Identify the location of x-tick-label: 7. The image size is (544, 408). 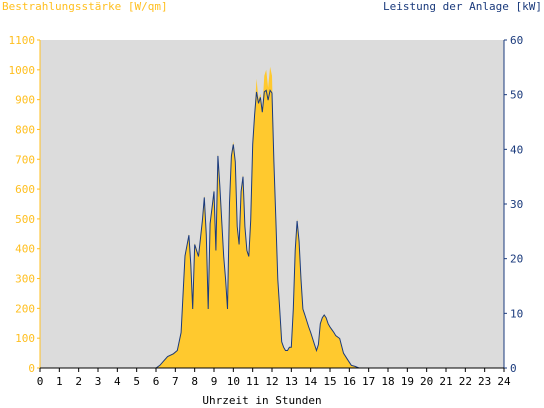
(175, 381).